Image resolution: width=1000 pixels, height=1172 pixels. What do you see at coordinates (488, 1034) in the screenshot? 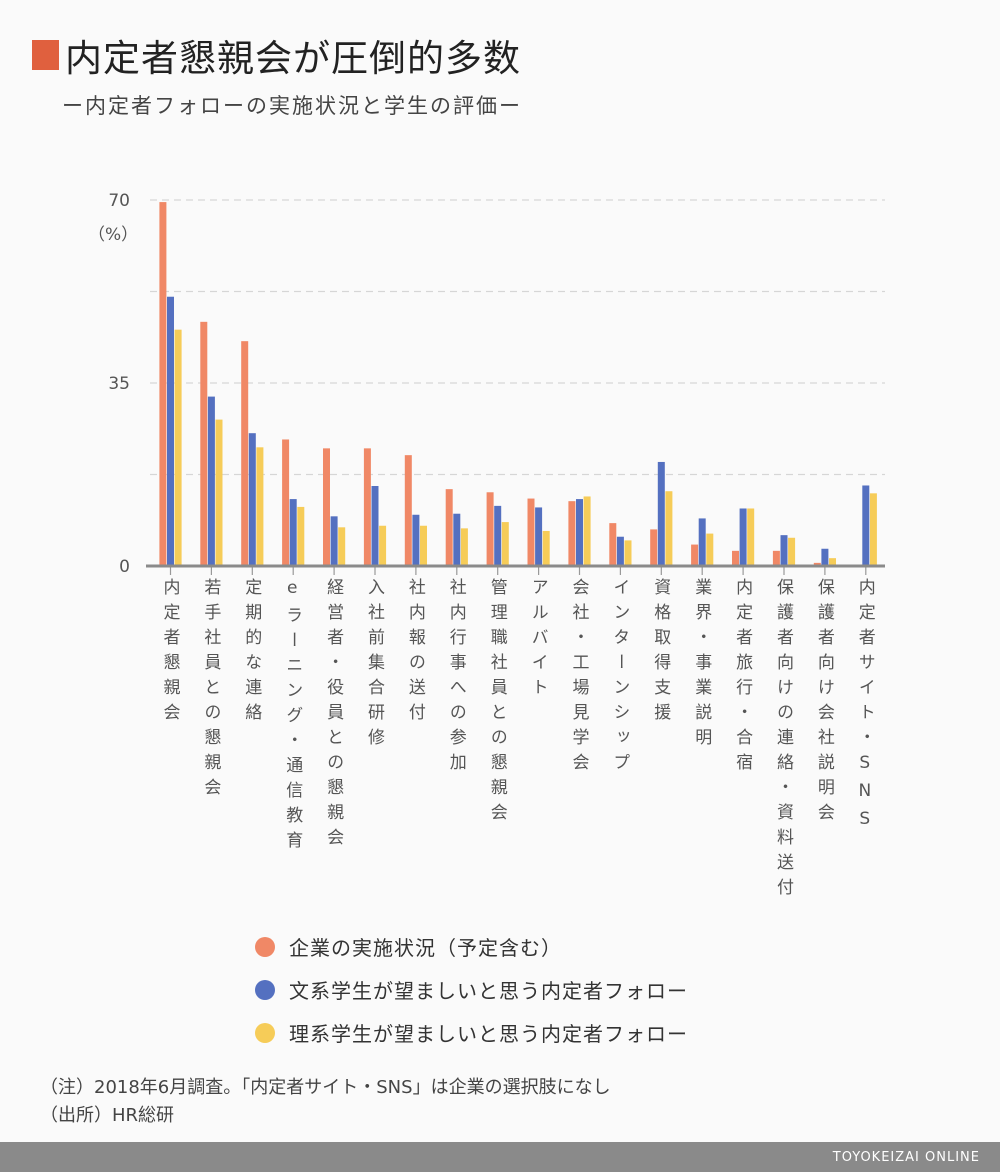
I see `legend-label: 理系学生が望ましいと思う内定者フォロー` at bounding box center [488, 1034].